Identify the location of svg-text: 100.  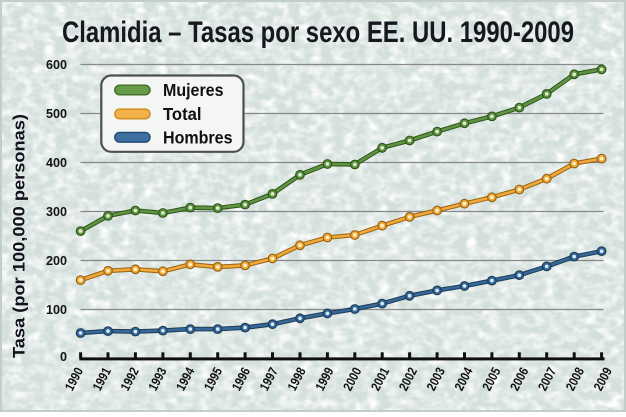
(56, 310).